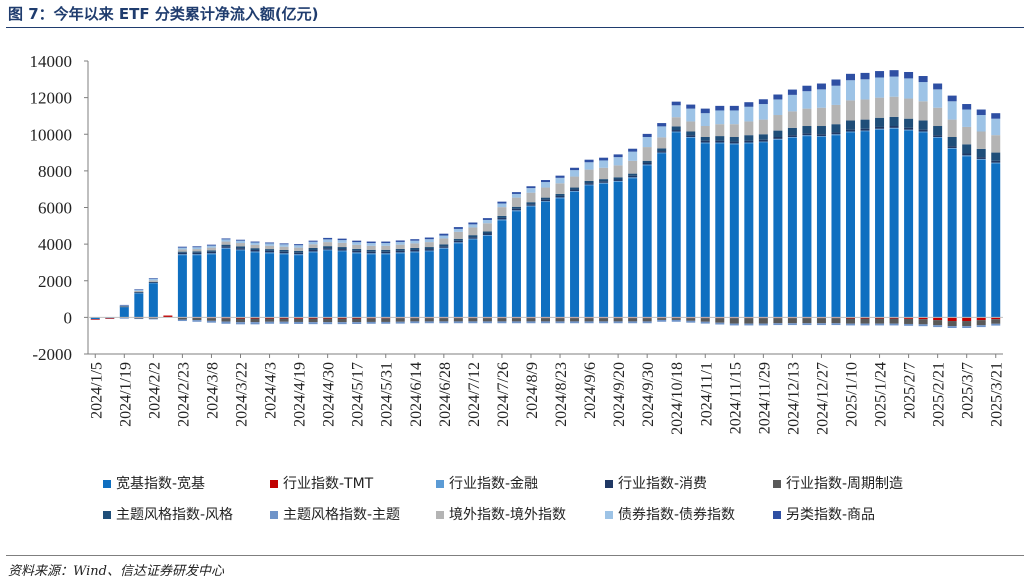 This screenshot has width=1031, height=582. What do you see at coordinates (676, 132) in the screenshot?
I see `bar-segment-3-2024/10/18` at bounding box center [676, 132].